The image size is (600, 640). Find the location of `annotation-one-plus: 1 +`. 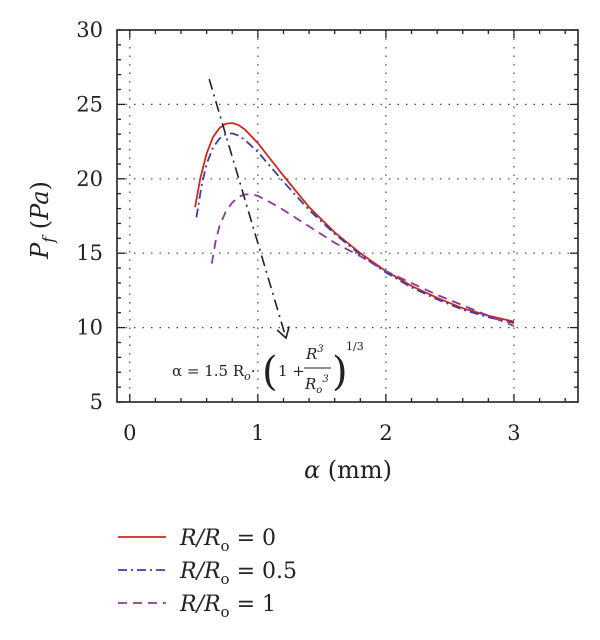

annotation-one-plus: 1 + is located at coordinates (291, 371).